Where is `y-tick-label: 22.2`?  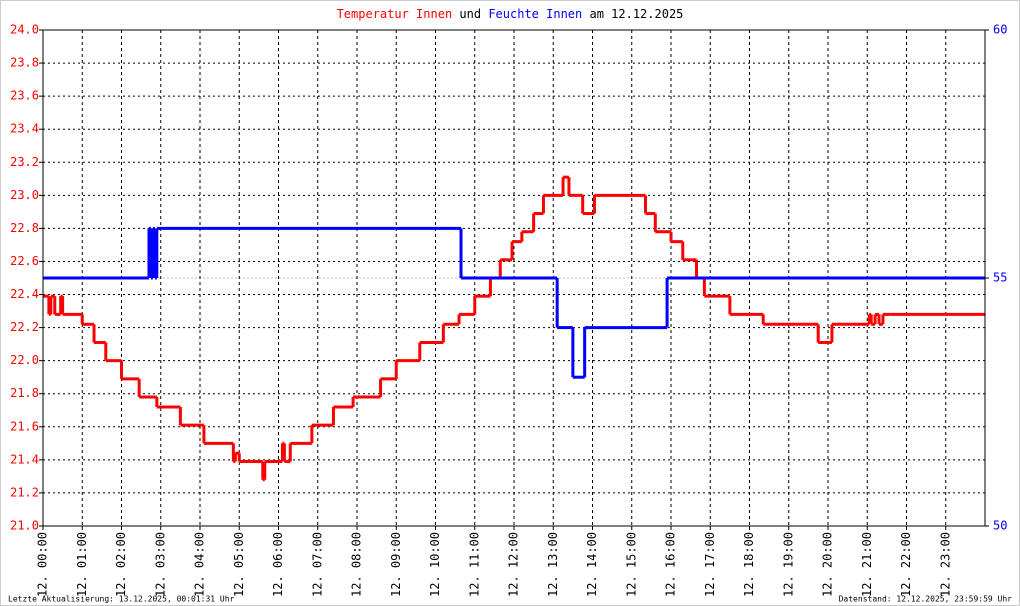
y-tick-label: 22.2 is located at coordinates (24, 327).